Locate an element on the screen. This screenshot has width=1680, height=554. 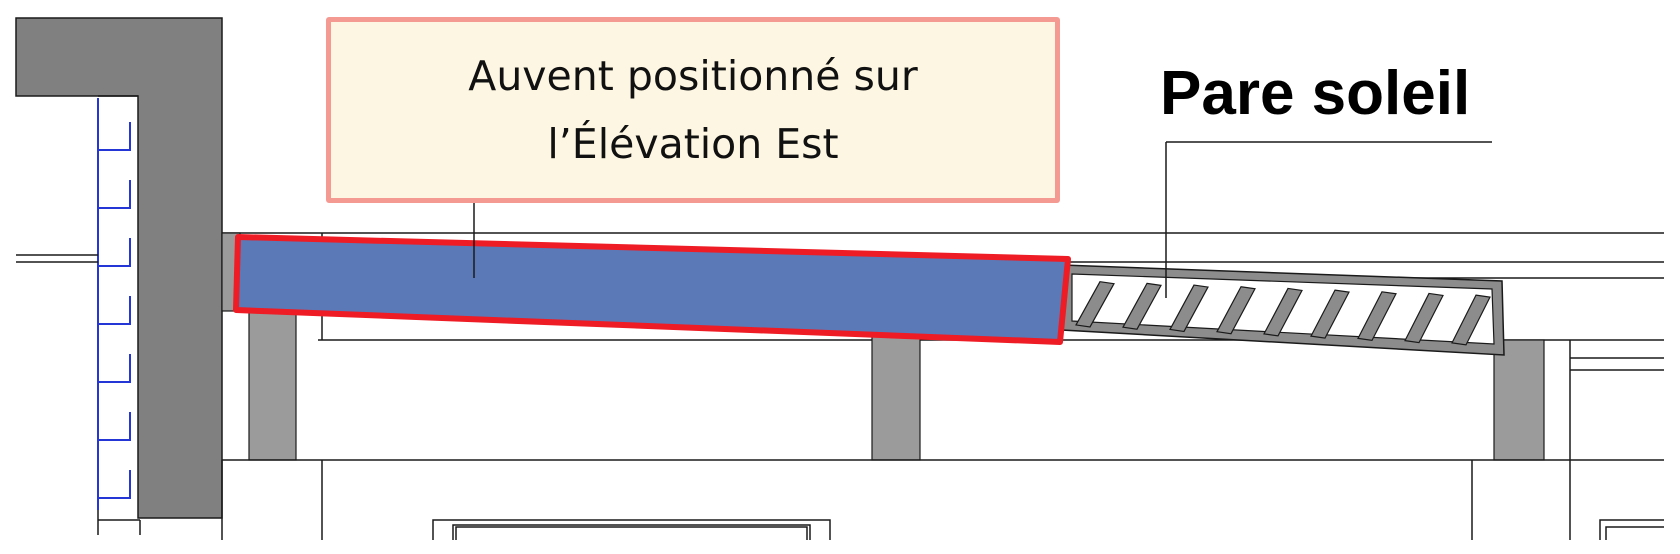
stair-profile is located at coordinates (114, 304).